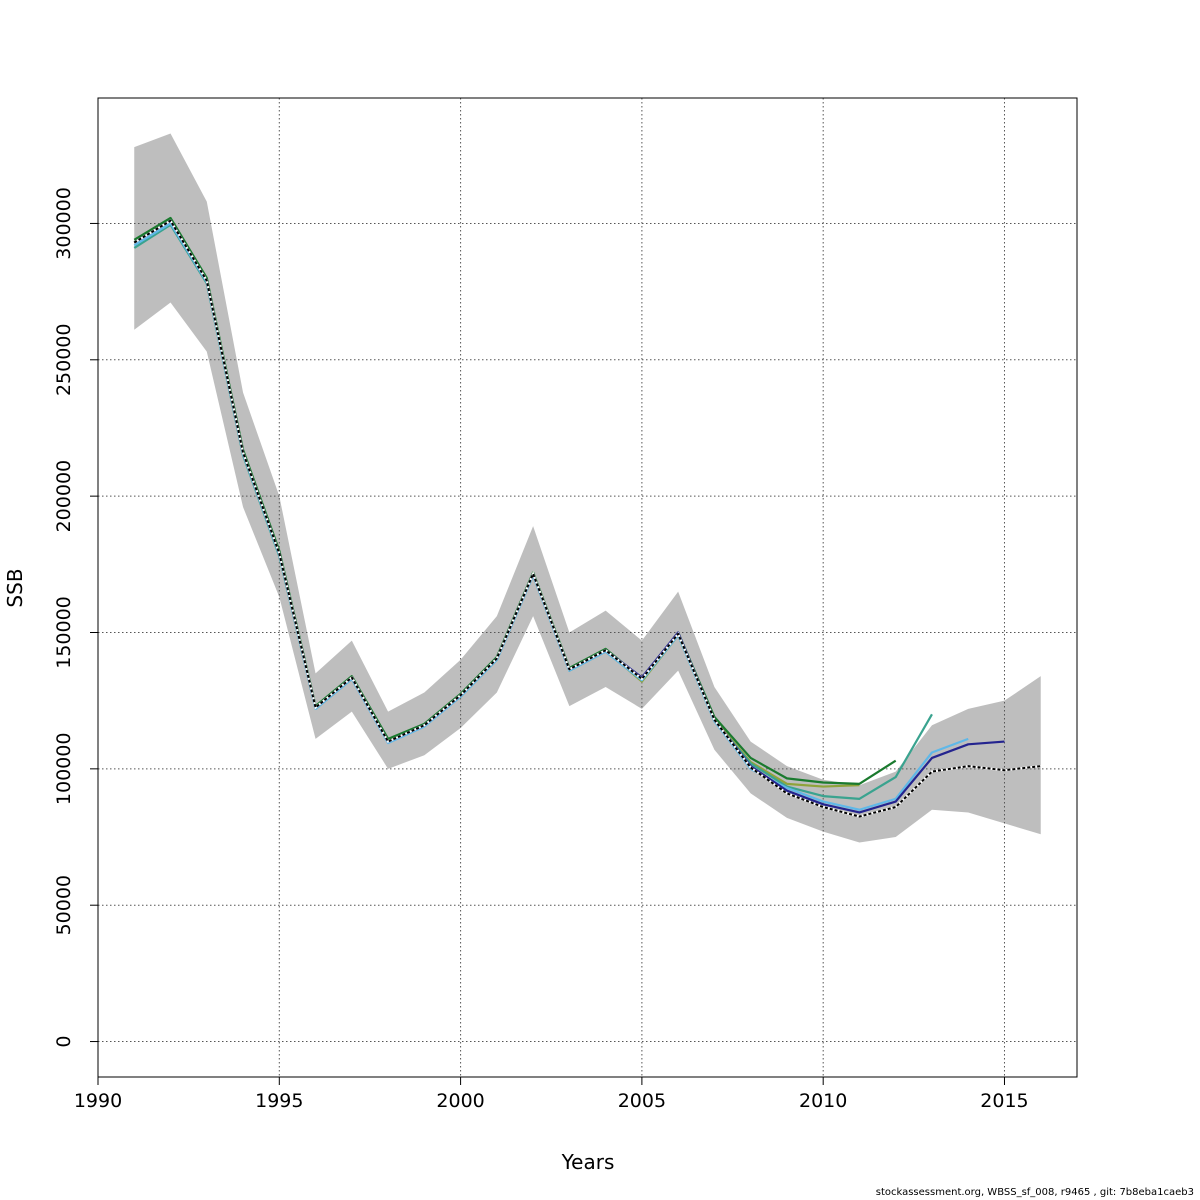  Describe the element at coordinates (1004, 1101) in the screenshot. I see `x-tick-label: 2015` at that location.